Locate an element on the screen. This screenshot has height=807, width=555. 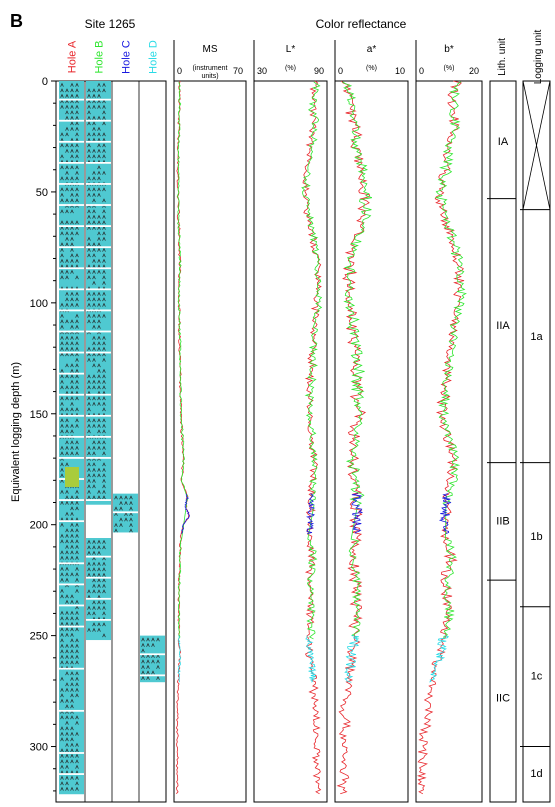
lith-unit-label: IIC is located at coordinates (503, 699).